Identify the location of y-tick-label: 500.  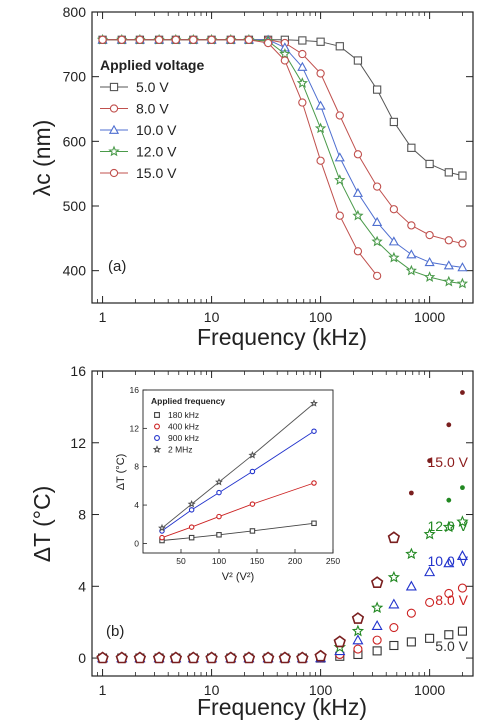
(75, 206).